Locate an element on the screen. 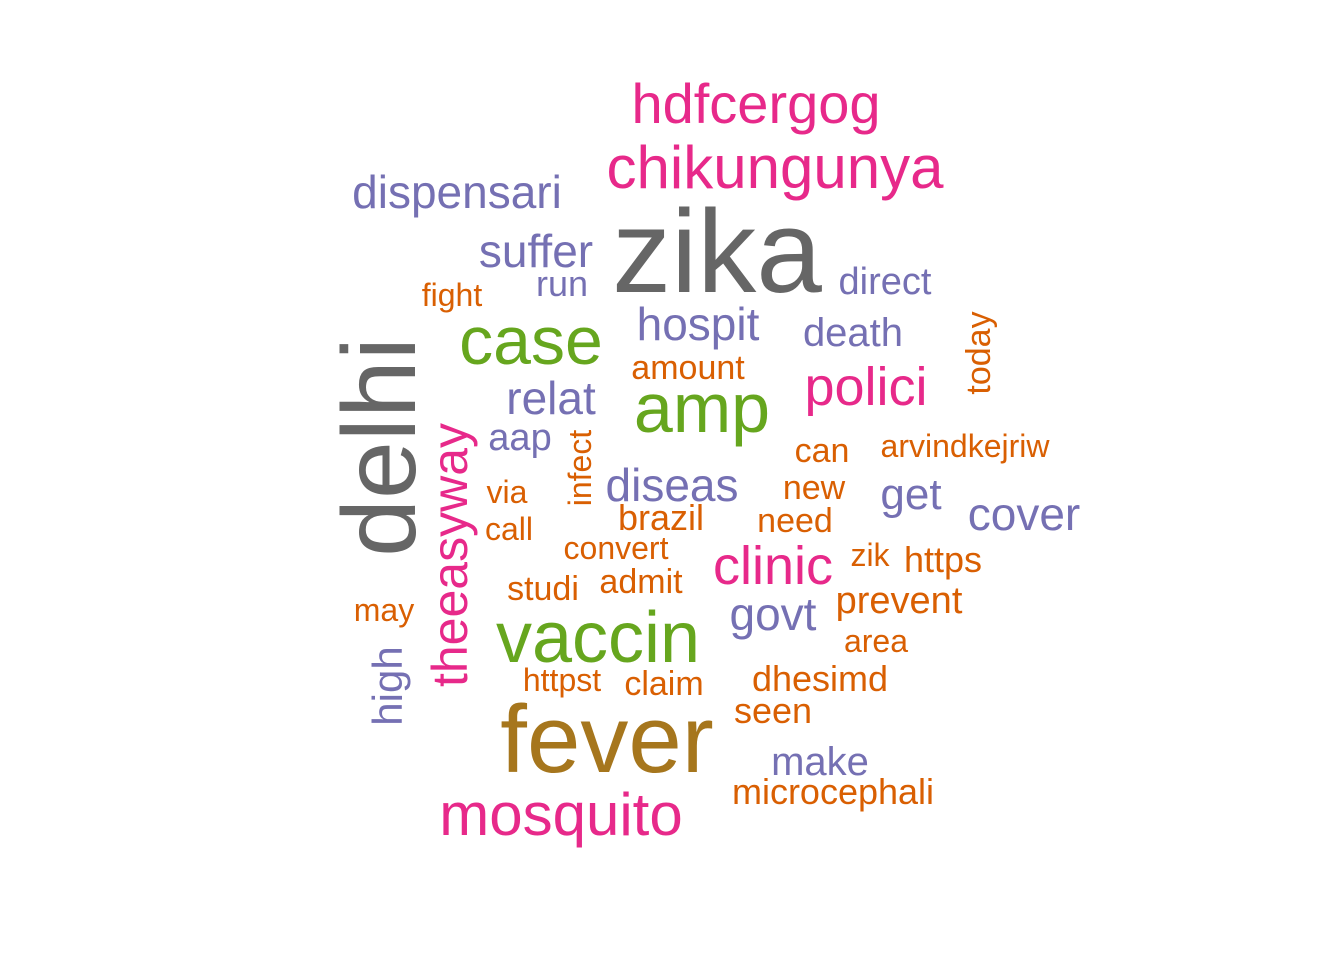 This screenshot has width=1344, height=960. word-suffer: suffer is located at coordinates (536, 251).